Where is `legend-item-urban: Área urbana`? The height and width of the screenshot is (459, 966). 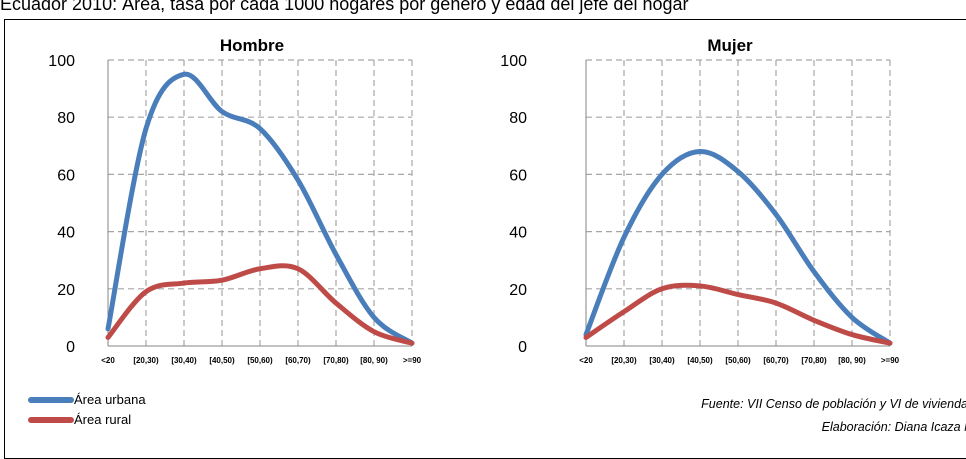 legend-item-urban: Área urbana is located at coordinates (82, 400).